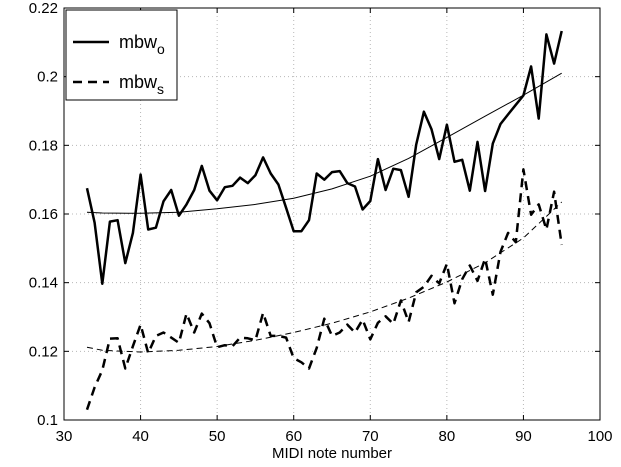 This screenshot has height=467, width=621. What do you see at coordinates (523, 436) in the screenshot?
I see `x-tick-label: 90` at bounding box center [523, 436].